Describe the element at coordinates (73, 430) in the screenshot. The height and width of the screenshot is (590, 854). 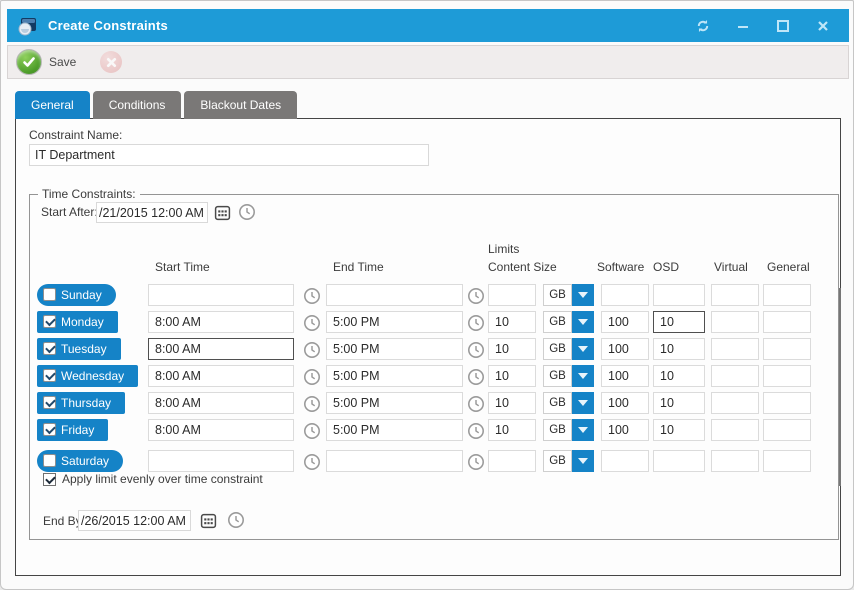
I see `day-toggle-friday: Friday` at that location.